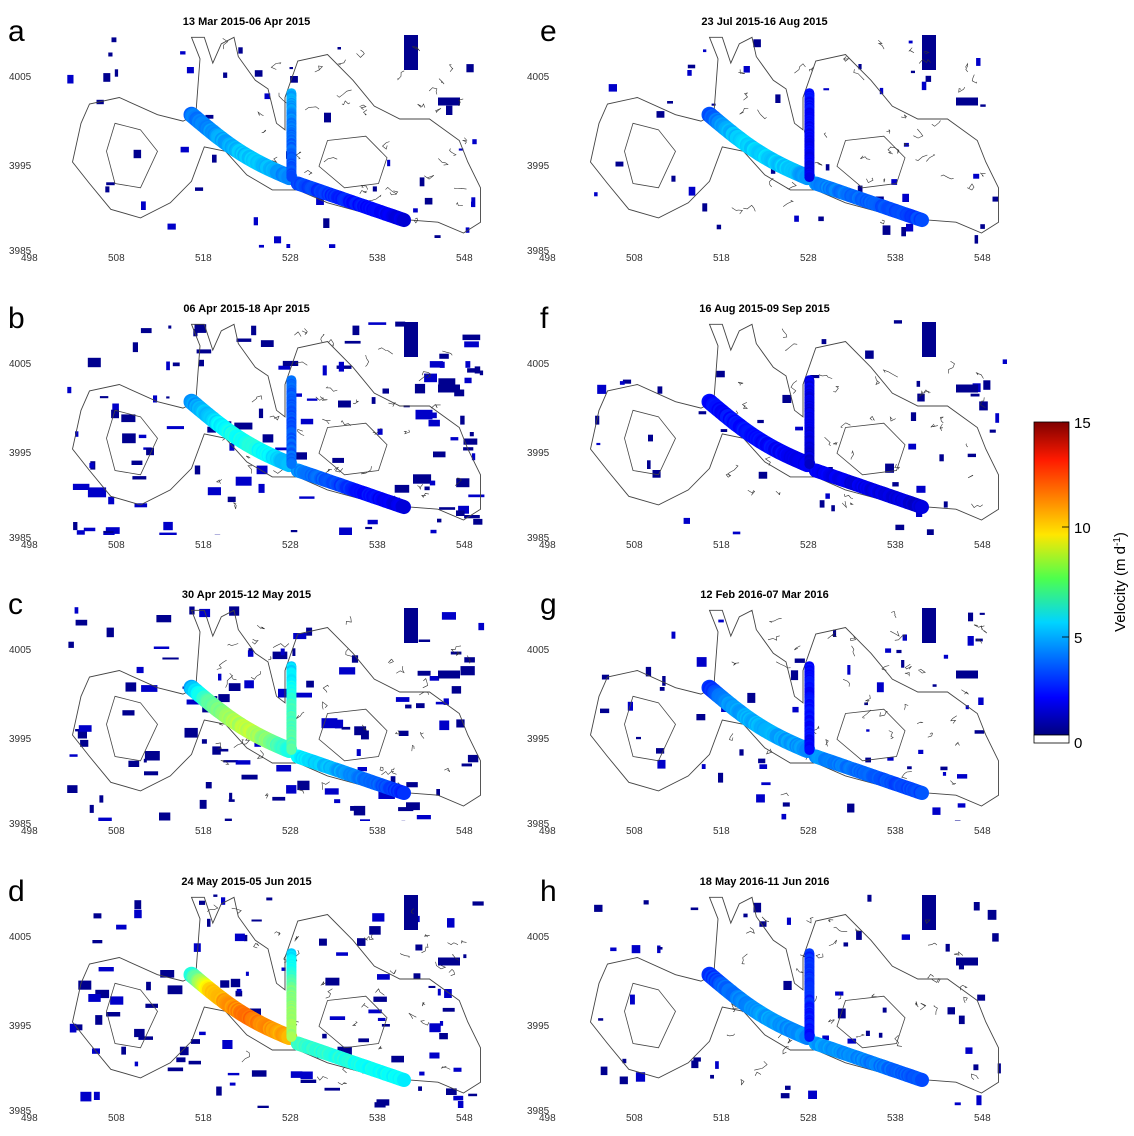 This screenshot has width=1134, height=1136. What do you see at coordinates (895, 1118) in the screenshot?
I see `x-tick-label: 538` at bounding box center [895, 1118].